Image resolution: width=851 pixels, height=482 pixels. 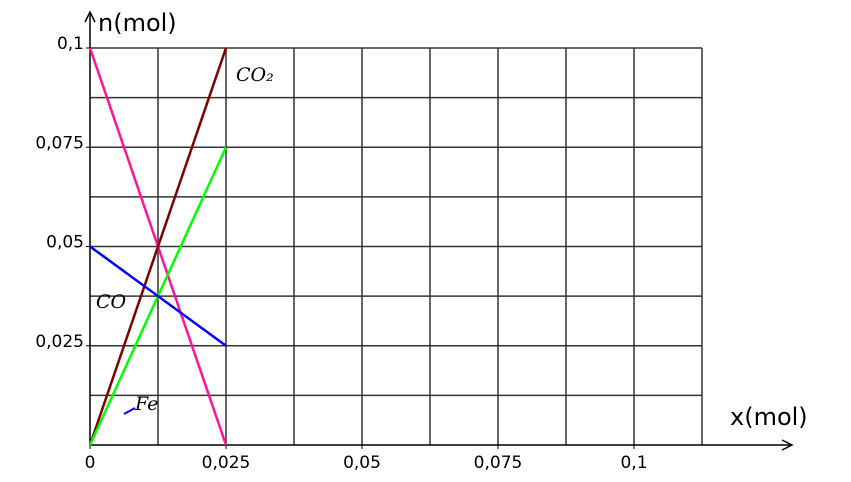 I want to click on y-tick-label: 0,1, so click(x=70, y=44).